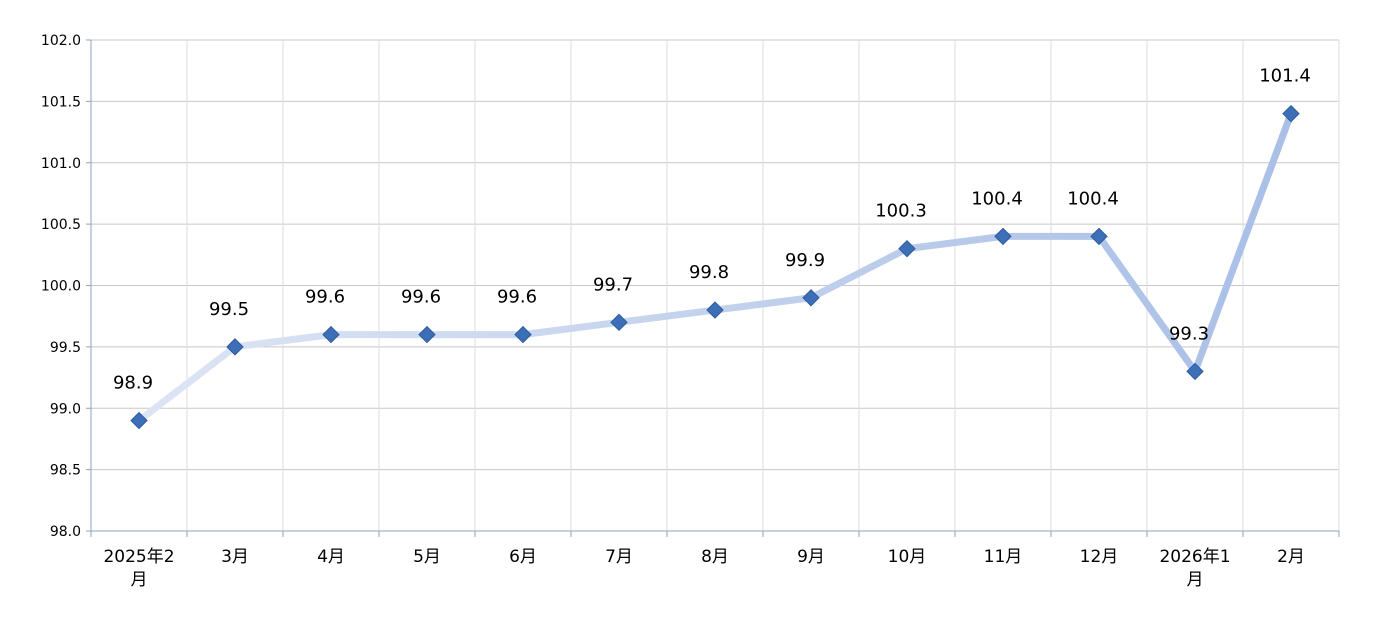 The width and height of the screenshot is (1375, 635). What do you see at coordinates (61, 102) in the screenshot?
I see `y-tick-label: 101.5` at bounding box center [61, 102].